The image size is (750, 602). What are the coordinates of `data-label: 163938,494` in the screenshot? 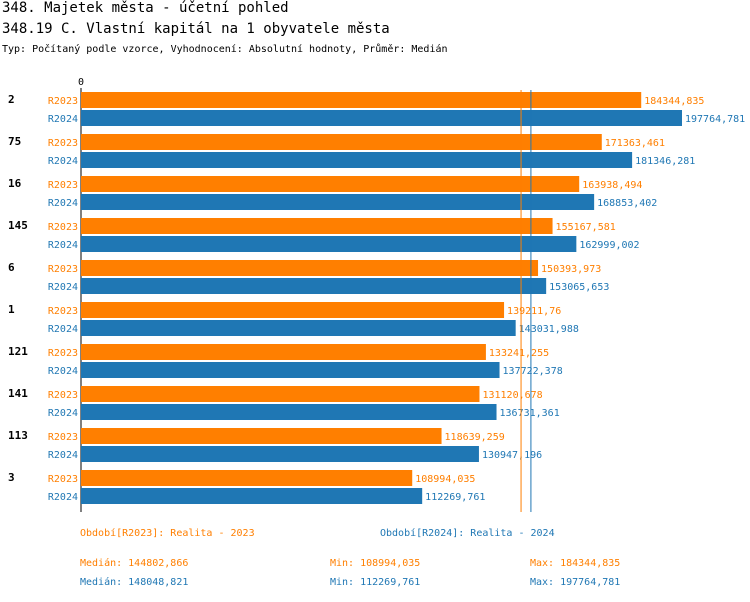 It's located at (612, 185).